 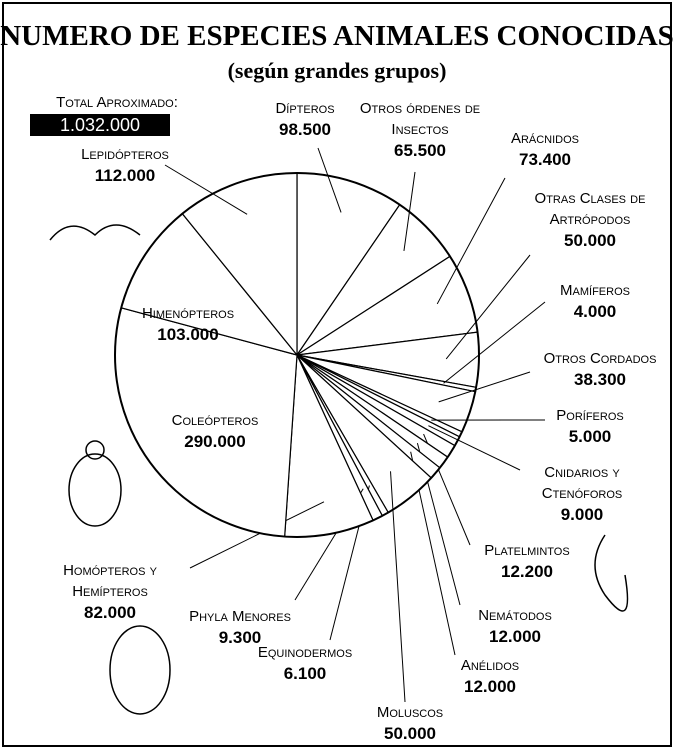 What do you see at coordinates (305, 108) in the screenshot?
I see `category-name: Dípteros` at bounding box center [305, 108].